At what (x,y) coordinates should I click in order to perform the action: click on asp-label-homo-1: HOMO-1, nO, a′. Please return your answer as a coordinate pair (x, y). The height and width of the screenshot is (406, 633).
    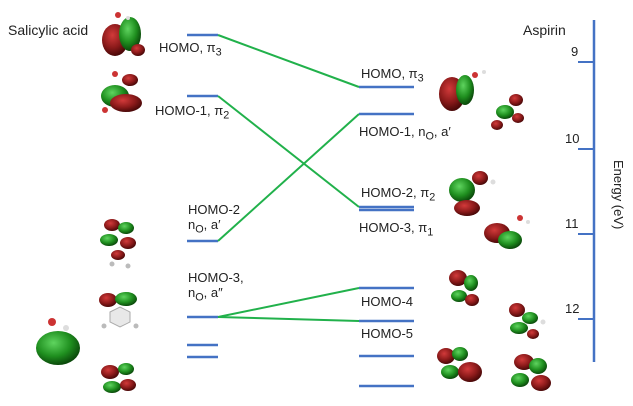
    Looking at the image, I should click on (405, 133).